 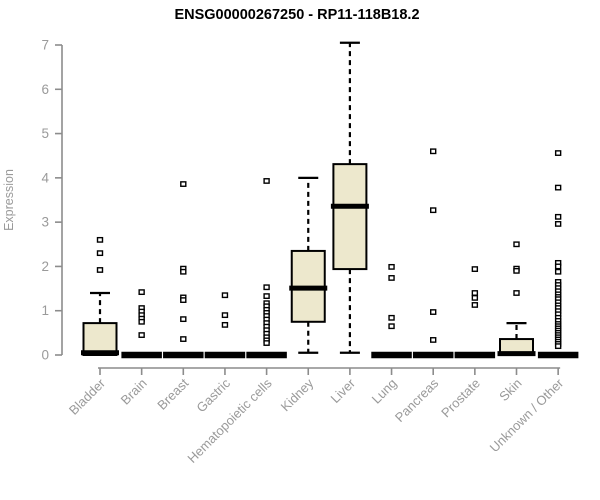 I want to click on boxplot-skin, so click(x=516, y=299).